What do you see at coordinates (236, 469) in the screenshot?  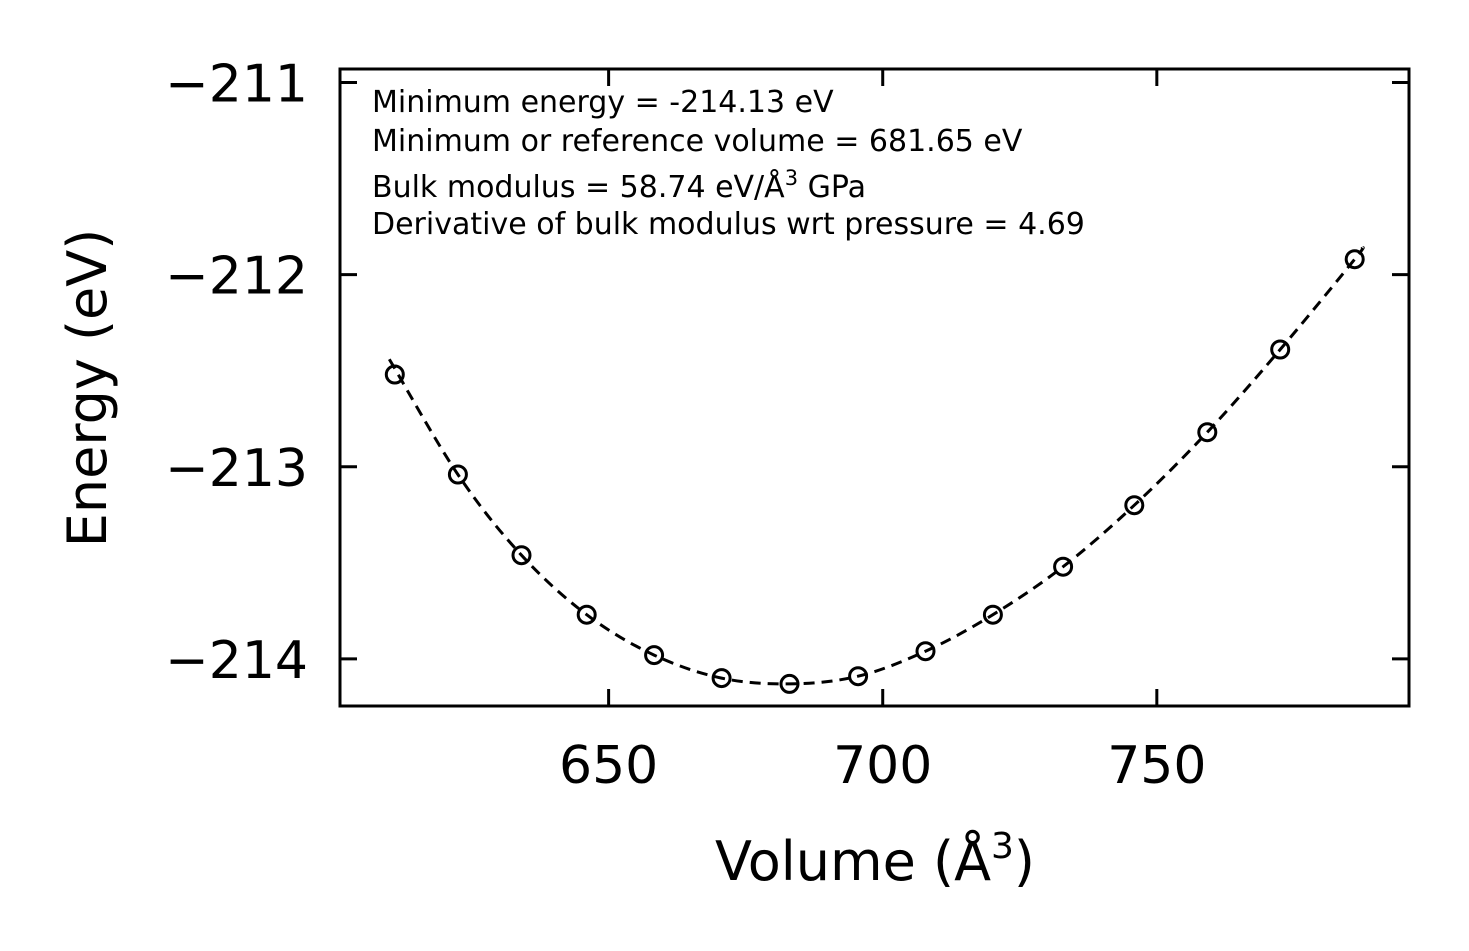 I see `y-tick-label: −213` at bounding box center [236, 469].